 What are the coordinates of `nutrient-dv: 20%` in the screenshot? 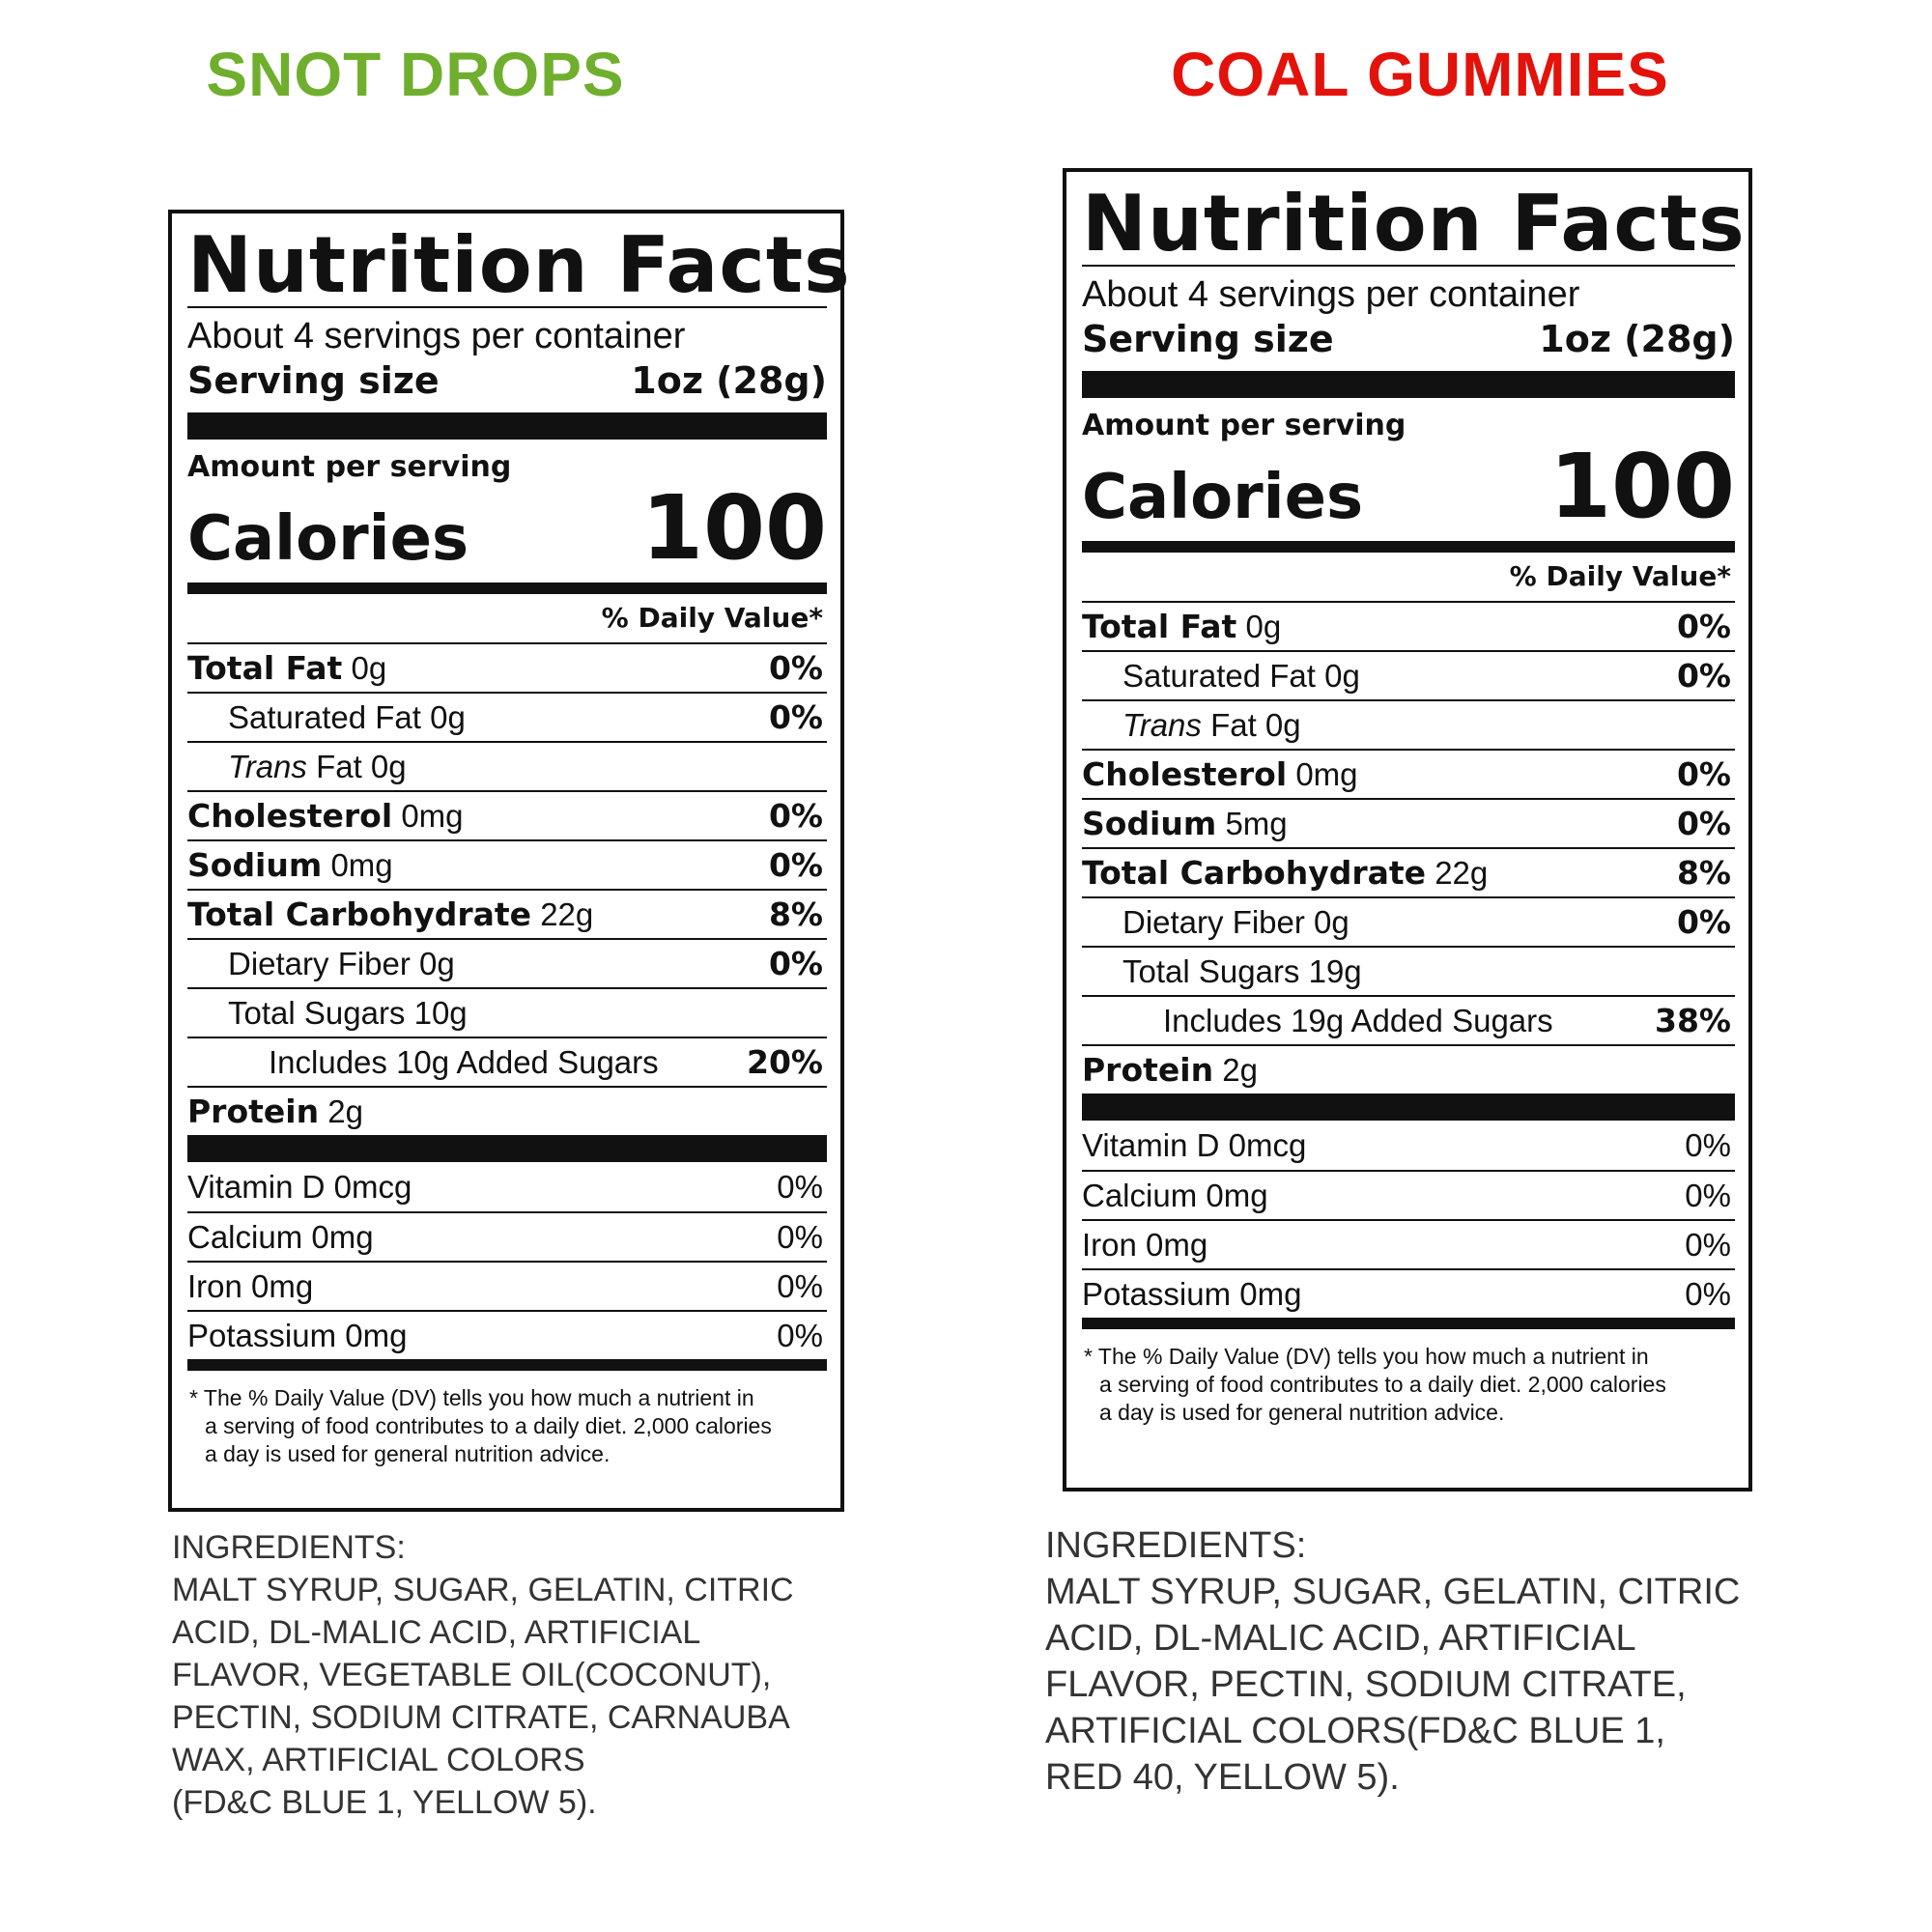 It's located at (785, 1062).